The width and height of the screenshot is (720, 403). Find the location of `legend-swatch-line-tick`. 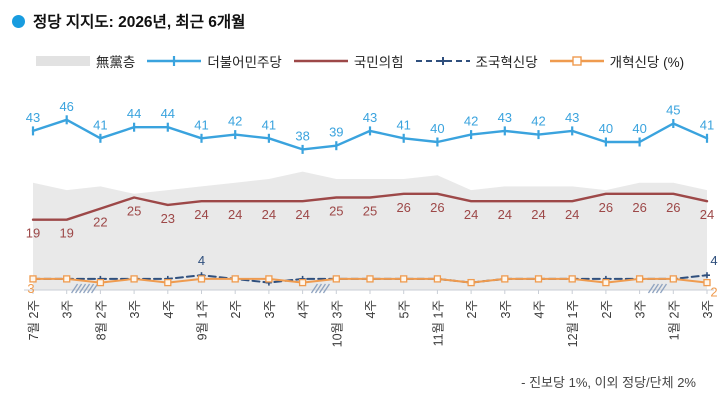

legend-swatch-line-tick is located at coordinates (174, 61).